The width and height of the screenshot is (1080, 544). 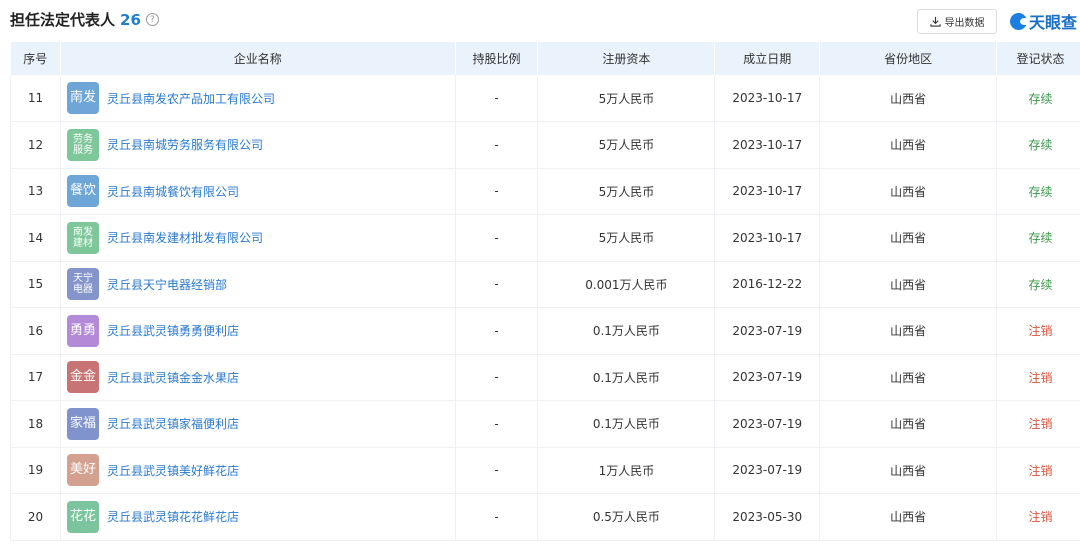 What do you see at coordinates (35, 191) in the screenshot?
I see `row-number: 13` at bounding box center [35, 191].